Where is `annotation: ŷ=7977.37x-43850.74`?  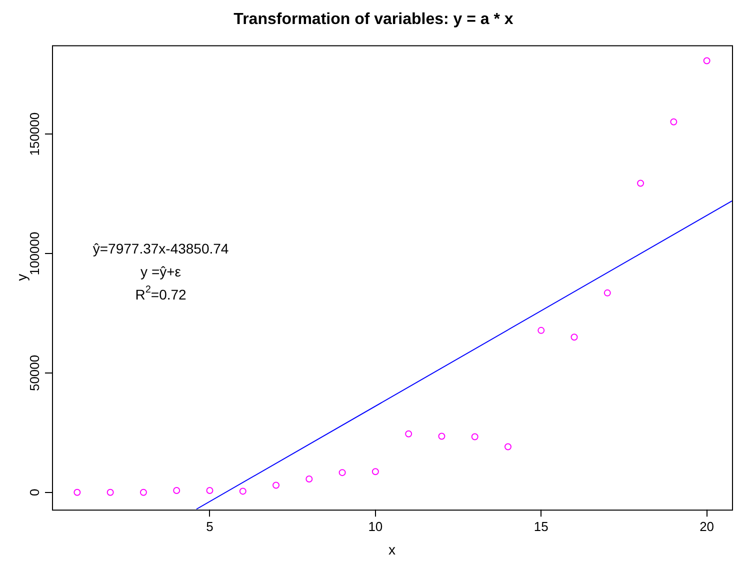 annotation: ŷ=7977.37x-43850.74 is located at coordinates (160, 248).